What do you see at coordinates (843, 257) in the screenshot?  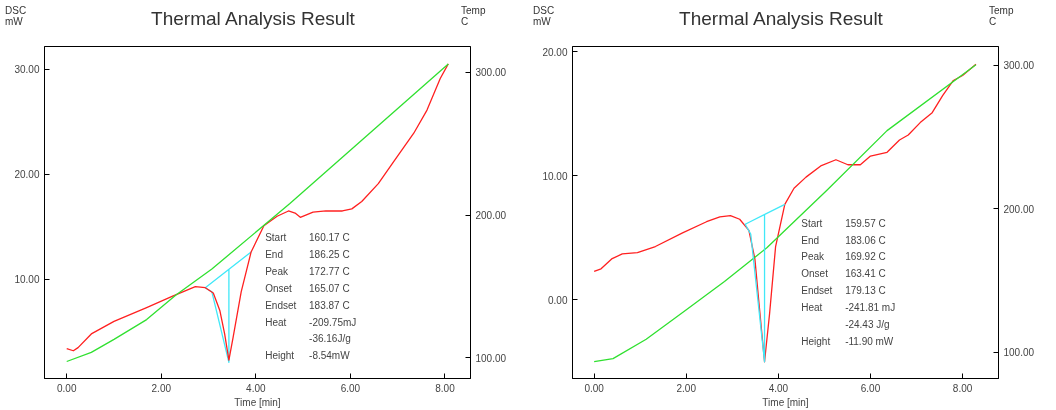 I see `text: Peak 169.92 C` at bounding box center [843, 257].